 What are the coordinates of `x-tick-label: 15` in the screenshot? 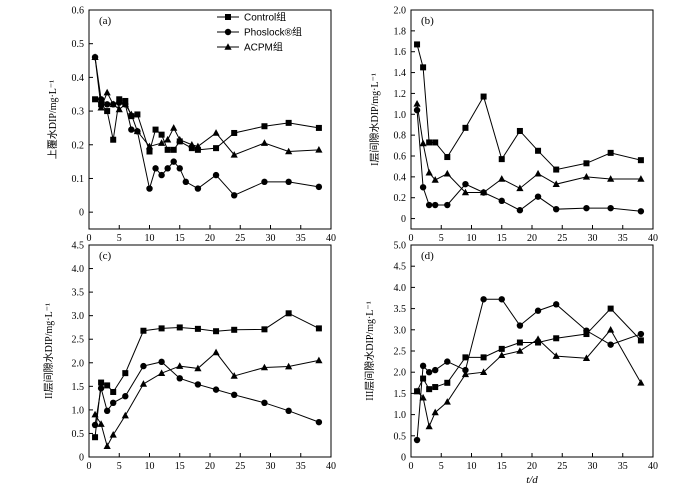 It's located at (502, 466).